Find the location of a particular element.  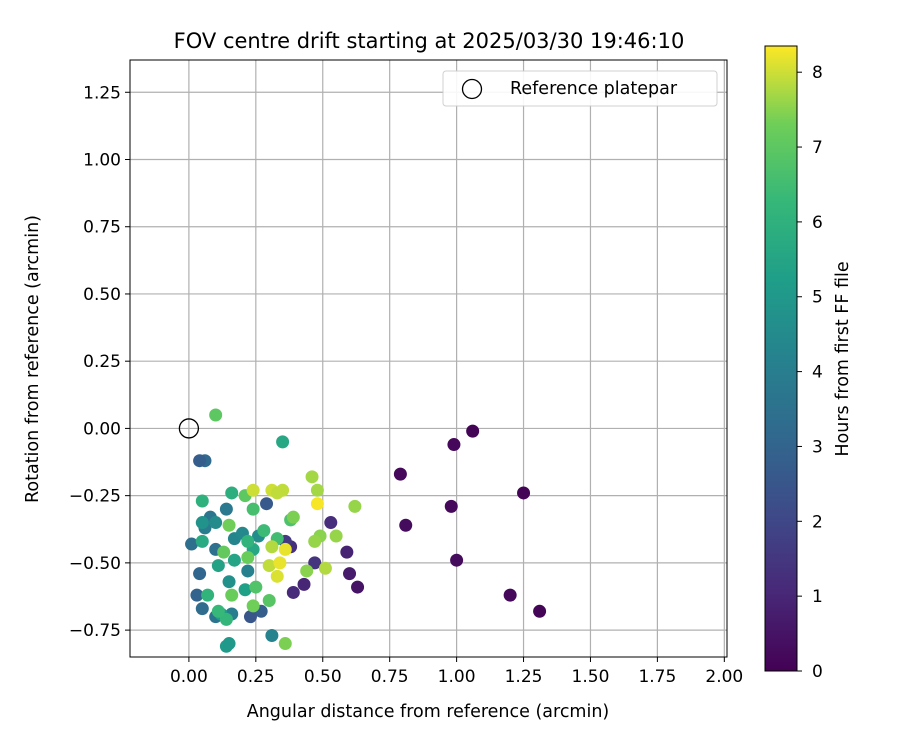

y-tick-label: 0.00 is located at coordinates (102, 429).